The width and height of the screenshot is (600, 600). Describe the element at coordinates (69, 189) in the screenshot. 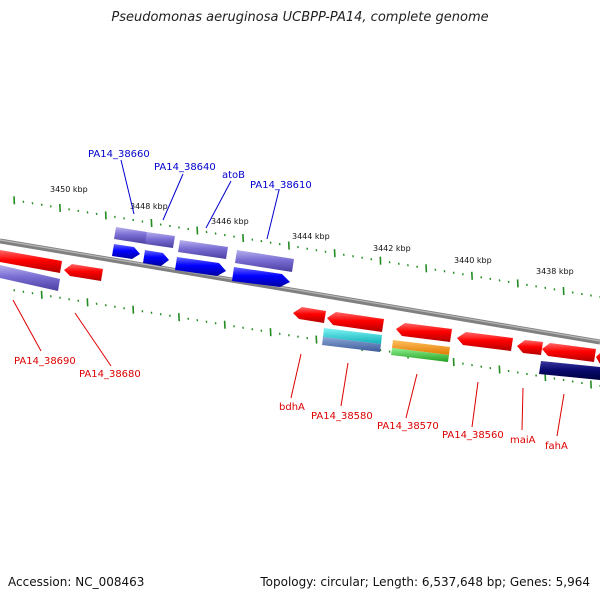

I see `tick-label: 3450 kbp` at that location.